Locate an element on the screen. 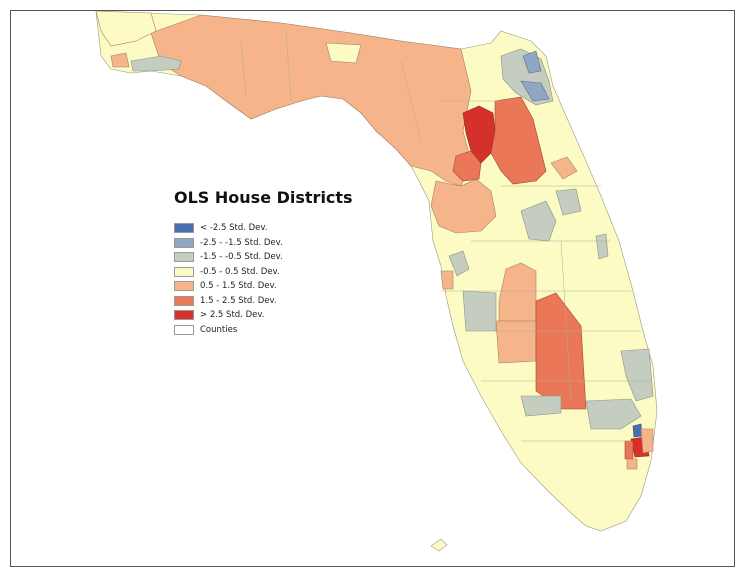 The width and height of the screenshot is (745, 576). tampa-orange is located at coordinates (447, 280).